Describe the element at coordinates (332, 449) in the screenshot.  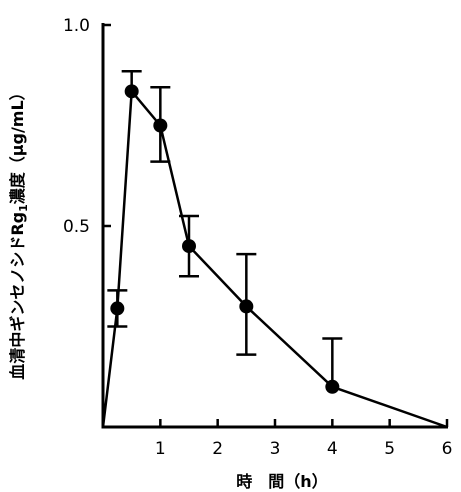
I see `x-tick-label: 4` at that location.